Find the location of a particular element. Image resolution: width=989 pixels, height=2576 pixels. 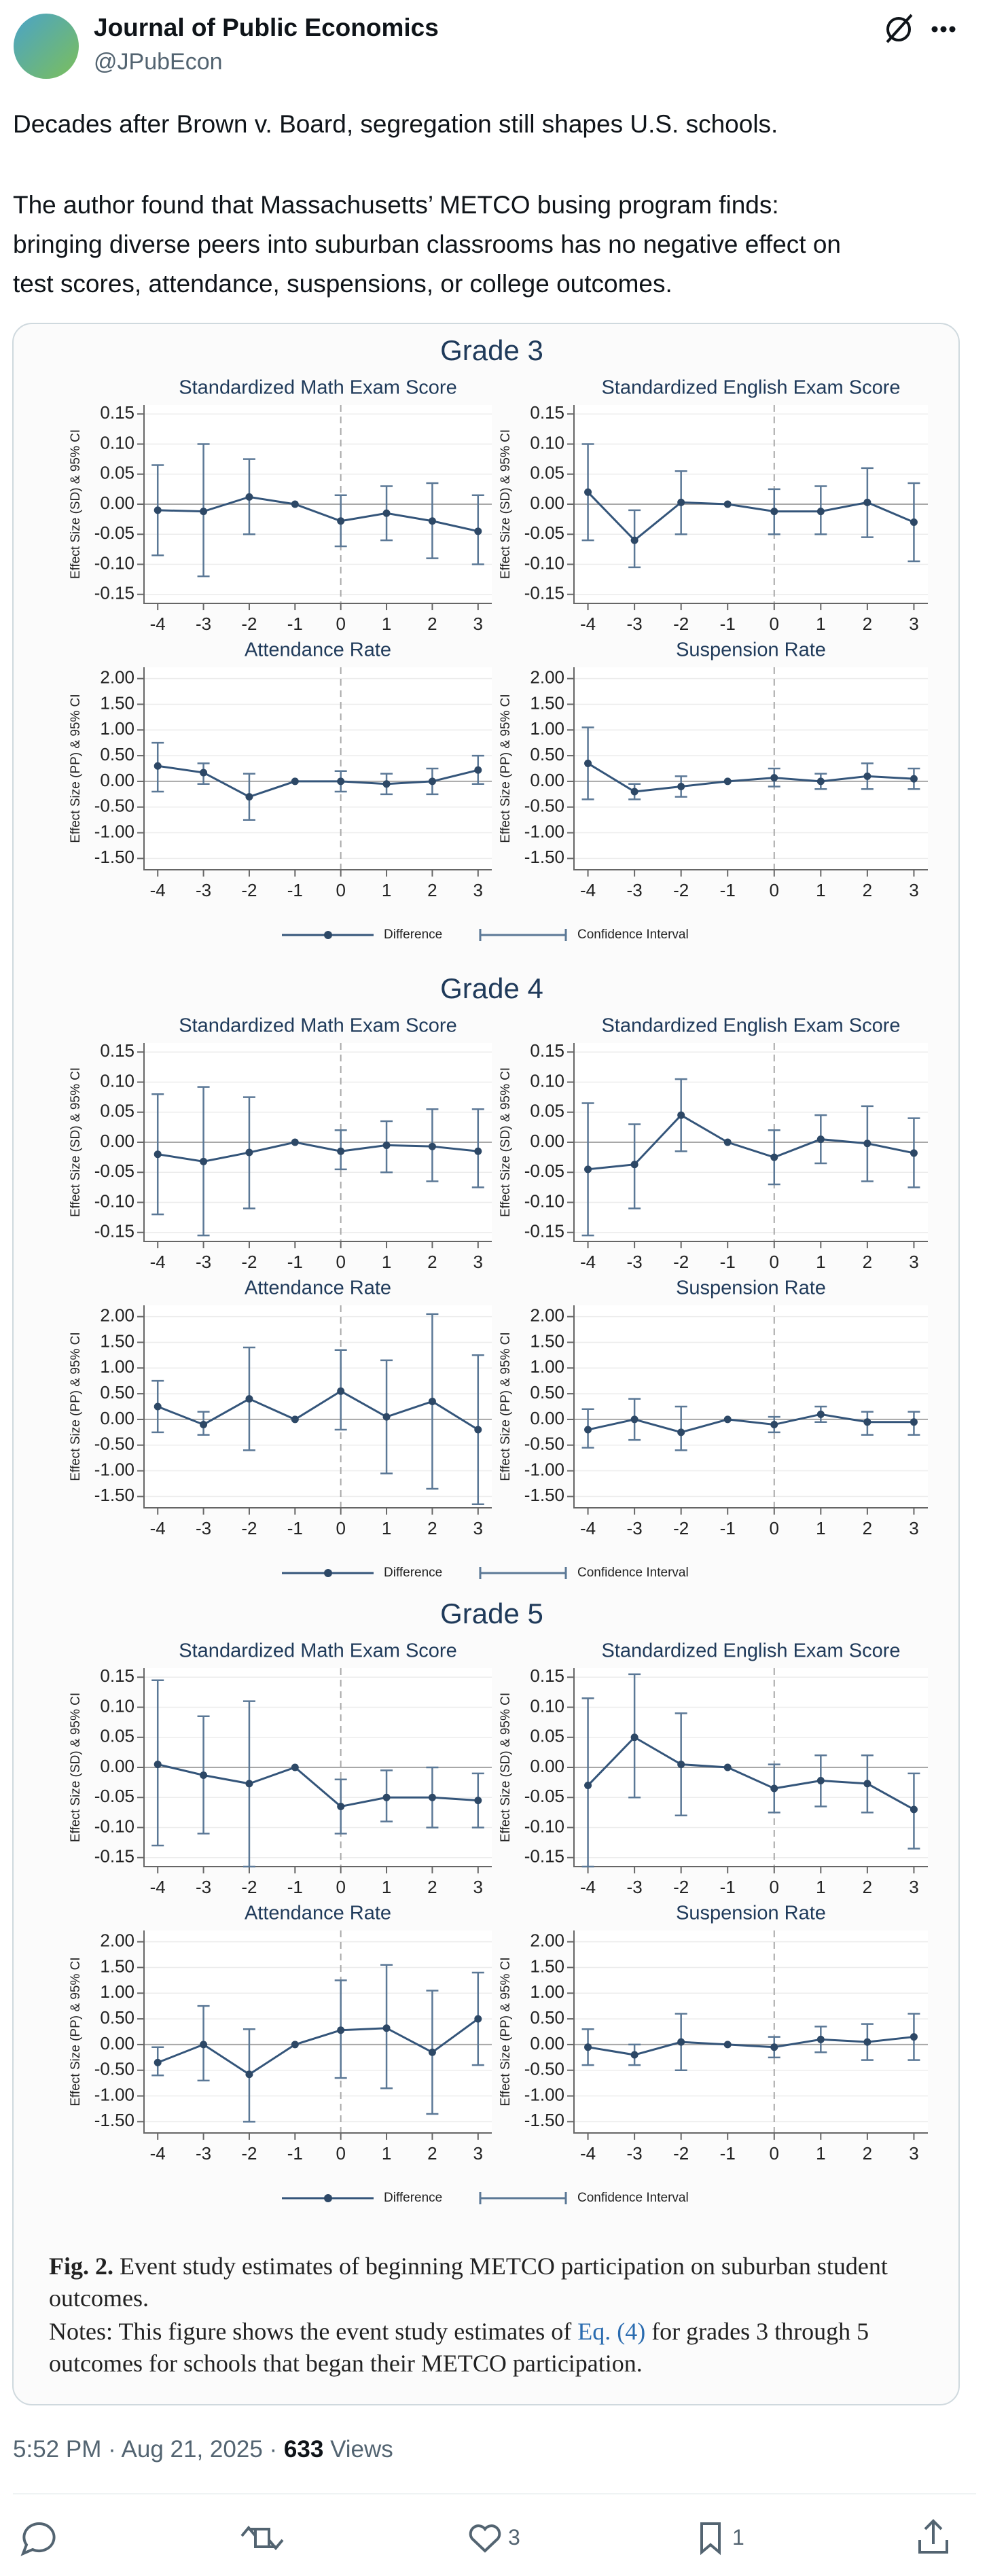

avatar is located at coordinates (46, 46).